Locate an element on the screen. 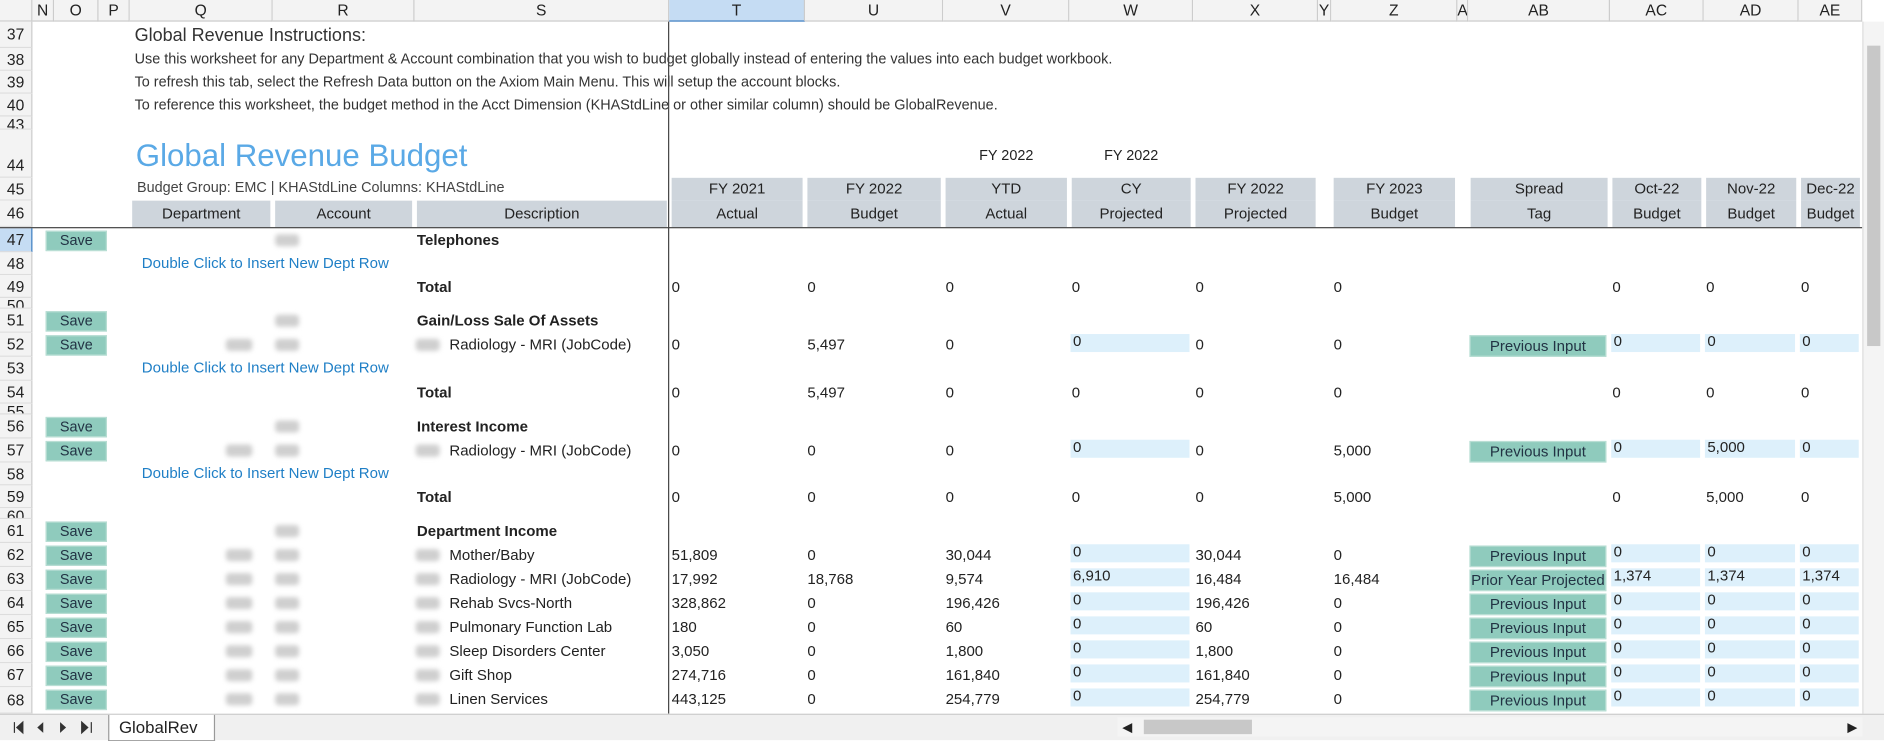 Image resolution: width=1884 pixels, height=741 pixels. value-cell: 196,426 is located at coordinates (972, 603).